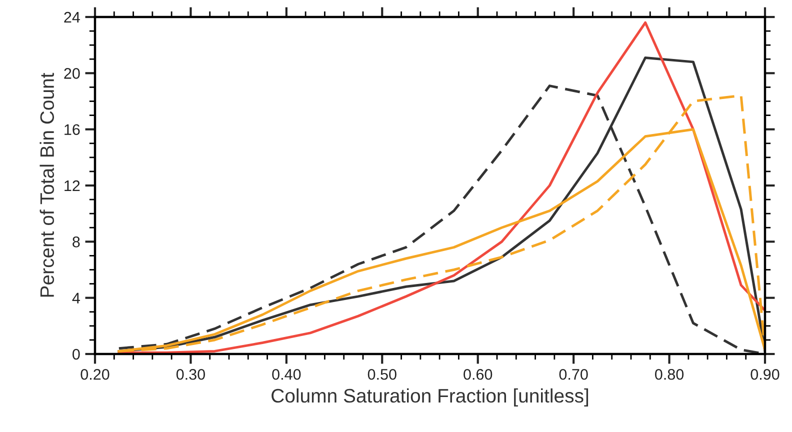 The height and width of the screenshot is (432, 792). Describe the element at coordinates (72, 73) in the screenshot. I see `y-tick-label: 20` at that location.